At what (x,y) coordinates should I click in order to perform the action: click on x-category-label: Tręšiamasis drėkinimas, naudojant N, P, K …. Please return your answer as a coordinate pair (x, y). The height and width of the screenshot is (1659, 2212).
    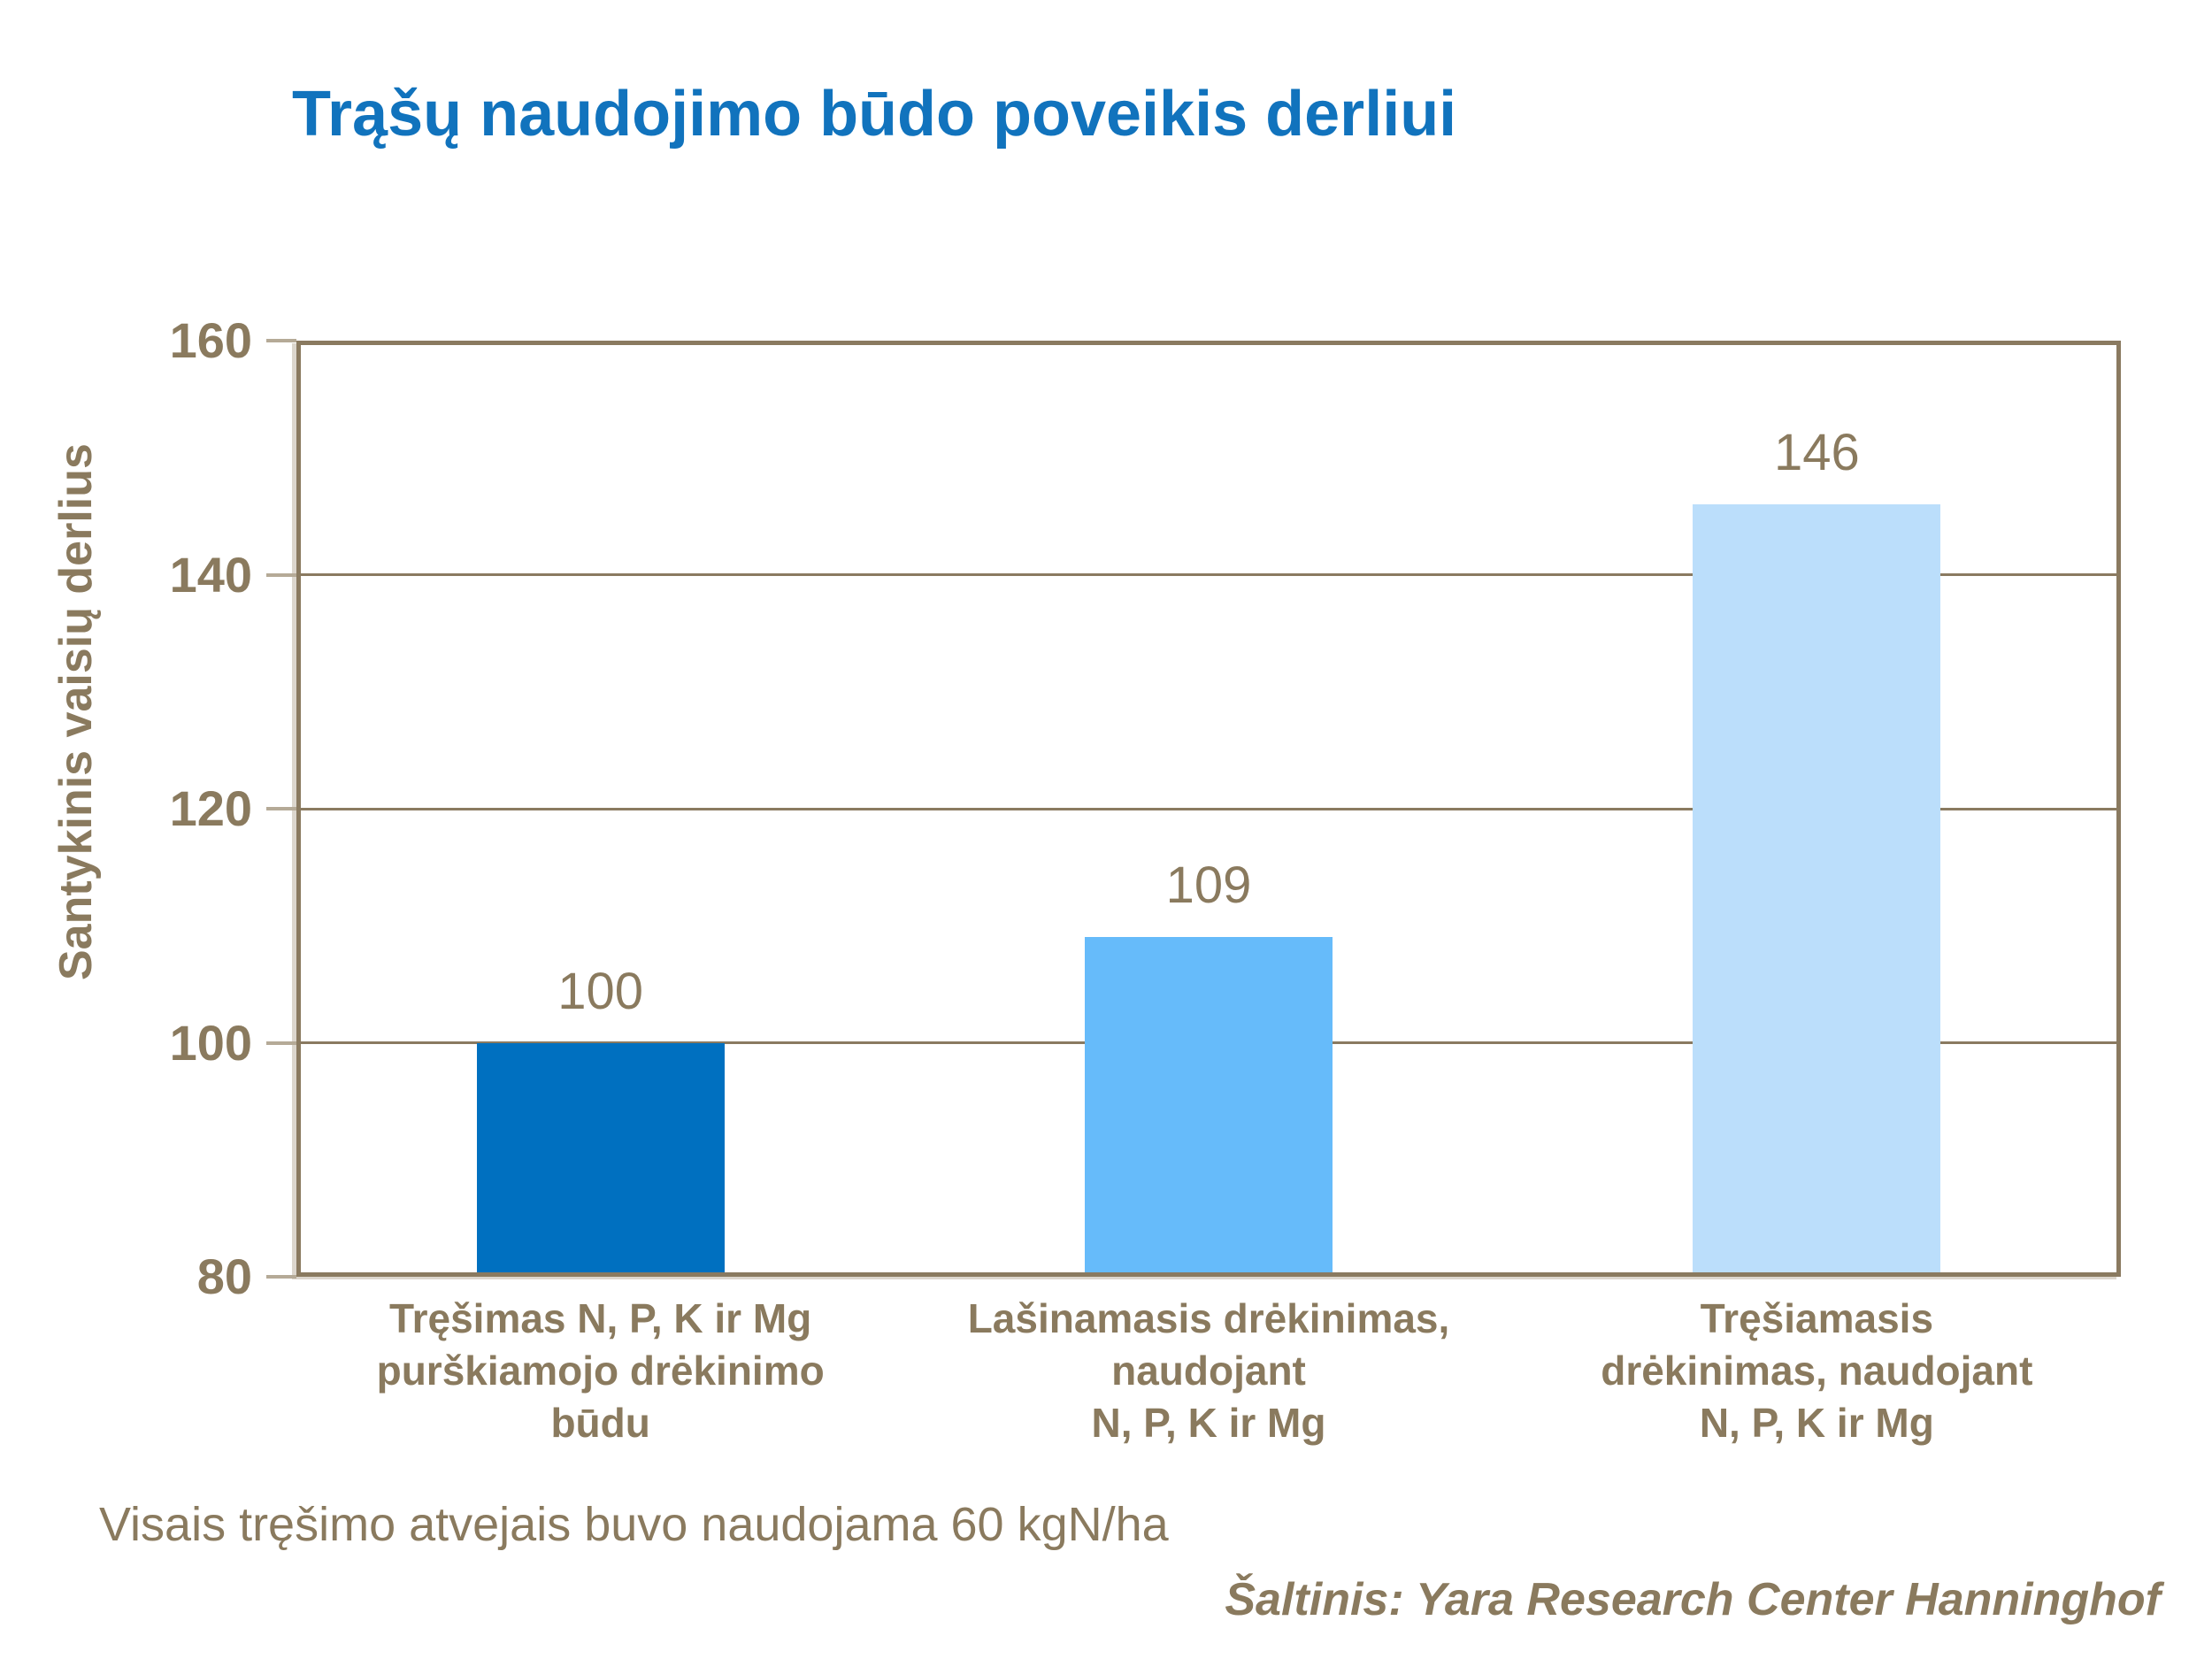
    Looking at the image, I should click on (1816, 1371).